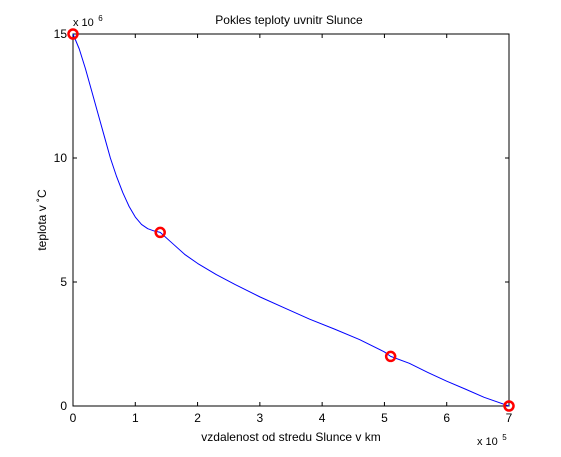 This screenshot has height=457, width=561. What do you see at coordinates (63, 282) in the screenshot?
I see `y-tick-label: 5` at bounding box center [63, 282].